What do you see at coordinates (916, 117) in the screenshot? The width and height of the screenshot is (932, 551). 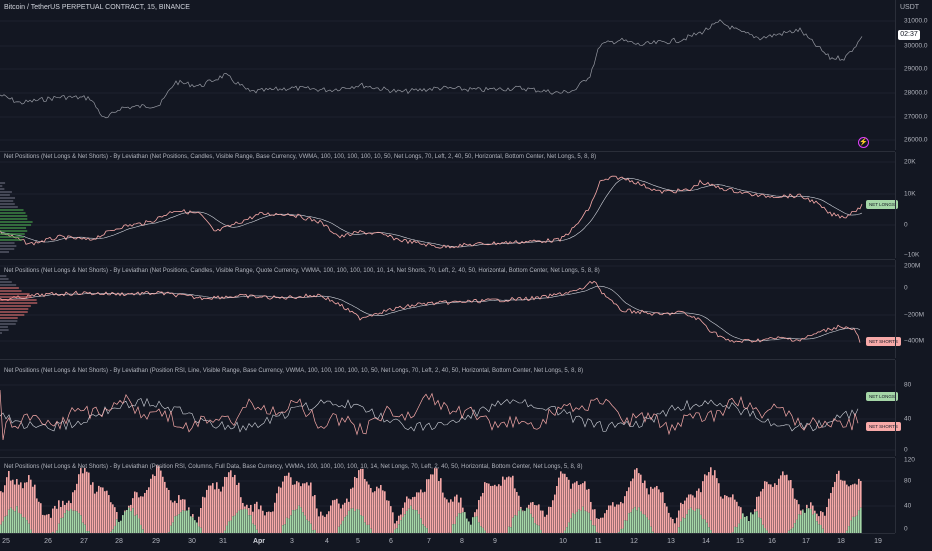 I see `price-tick: 27000.0` at bounding box center [916, 117].